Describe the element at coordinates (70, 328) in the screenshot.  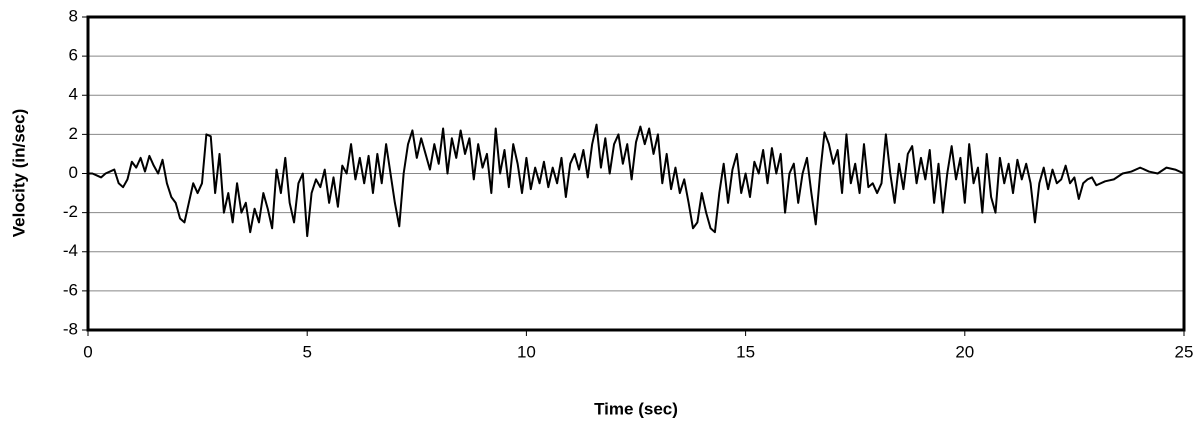
I see `y-tick-label: -8` at that location.